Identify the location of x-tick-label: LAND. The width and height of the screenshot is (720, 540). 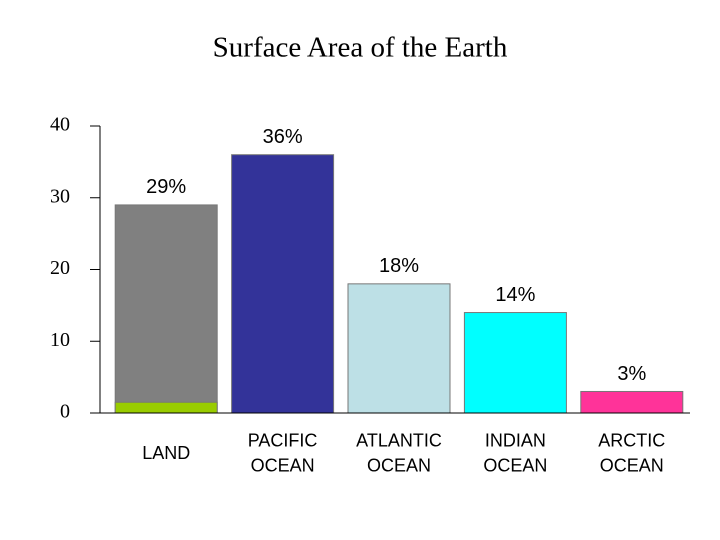
(166, 453).